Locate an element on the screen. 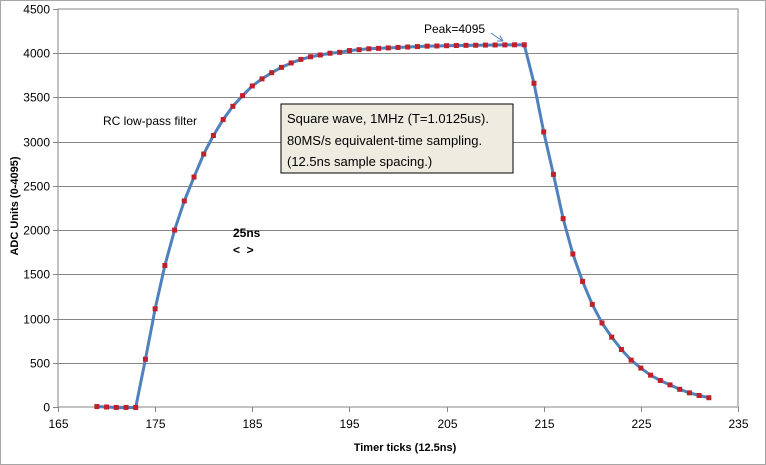  x-tick-labels: 165 175 185 195 205 215 225 235 is located at coordinates (398, 424).